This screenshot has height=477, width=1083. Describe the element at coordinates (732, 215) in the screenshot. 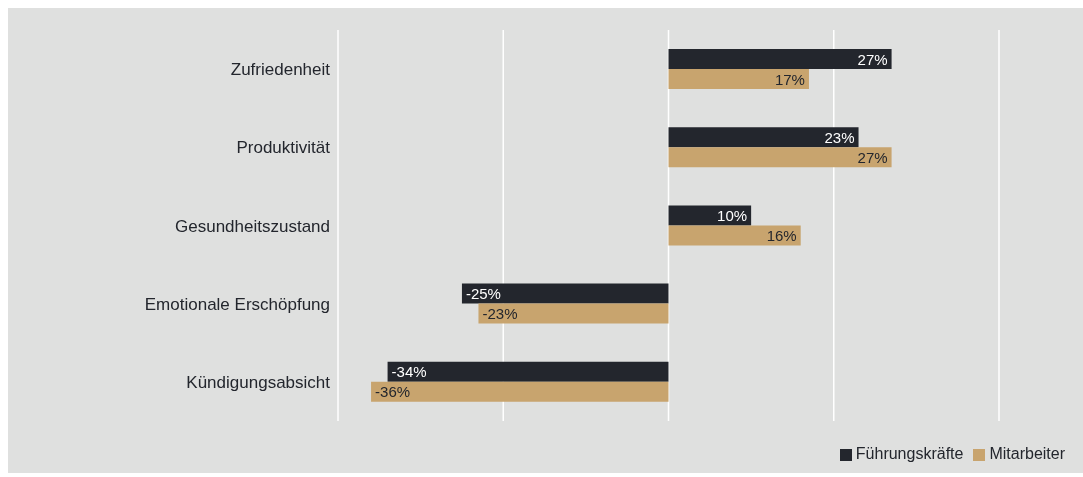

I see `data-label: 10%` at that location.